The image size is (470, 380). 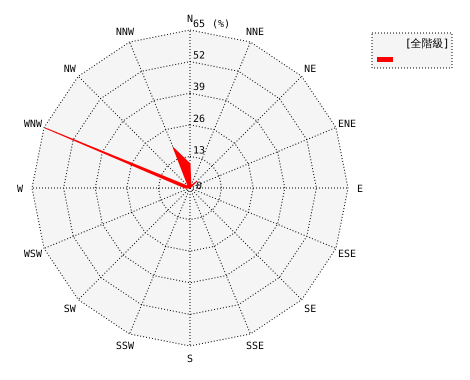 What do you see at coordinates (190, 359) in the screenshot?
I see `spoke-label: S` at bounding box center [190, 359].